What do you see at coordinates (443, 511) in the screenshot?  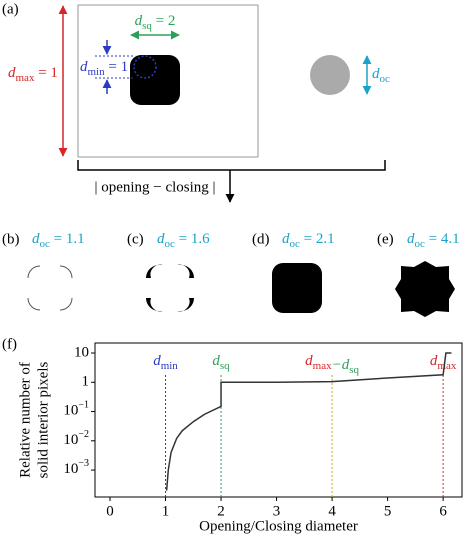 I see `x-tick-label: 6` at bounding box center [443, 511].